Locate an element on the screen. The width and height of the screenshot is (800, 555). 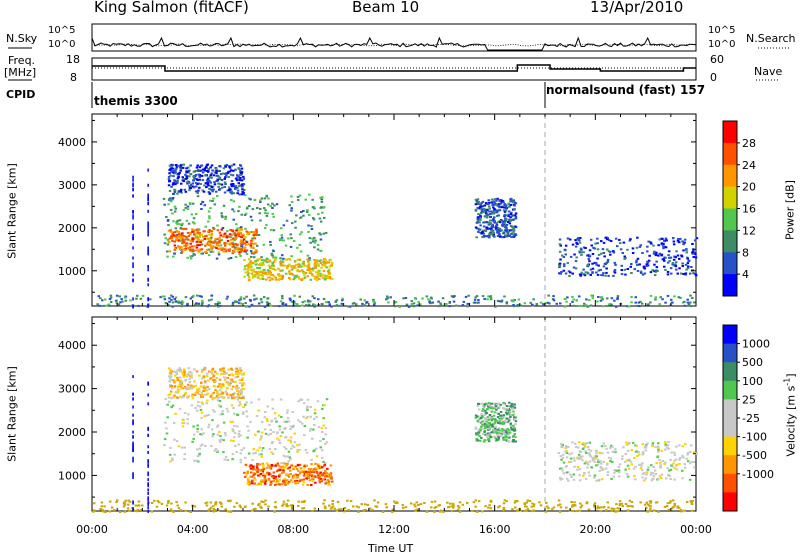
freq-trace is located at coordinates (394, 68).